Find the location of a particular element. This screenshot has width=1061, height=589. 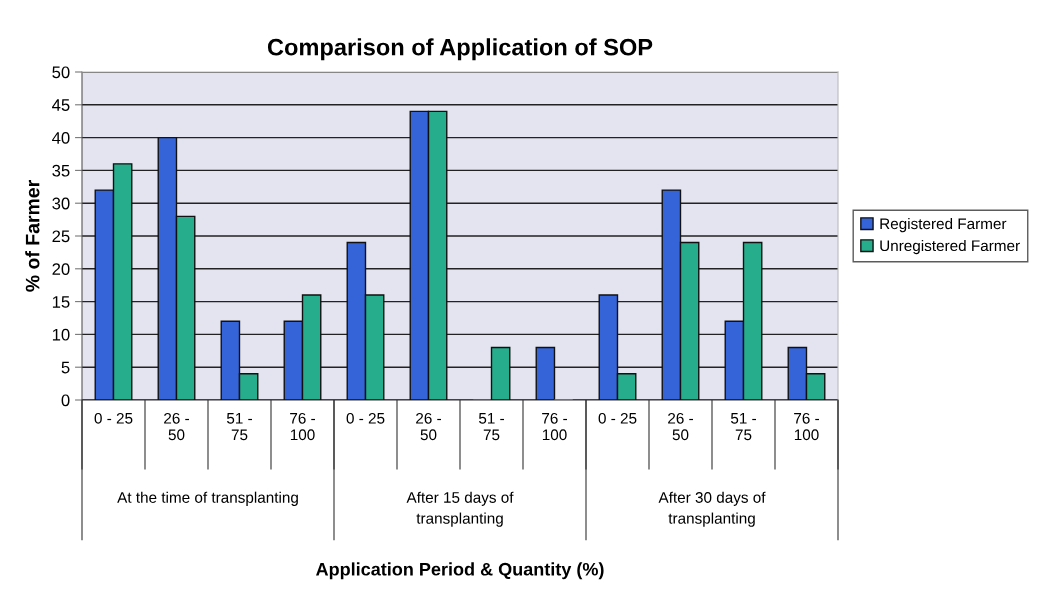

y-tick-label: 50 is located at coordinates (61, 72).